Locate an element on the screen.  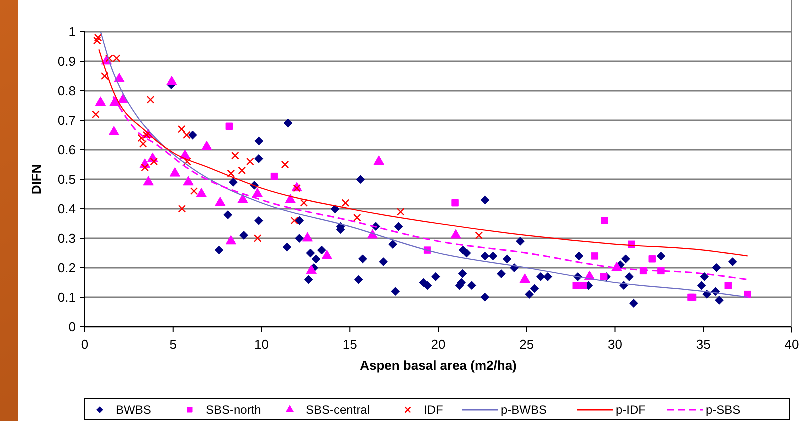
y-tick-label: 0 is located at coordinates (72, 327).